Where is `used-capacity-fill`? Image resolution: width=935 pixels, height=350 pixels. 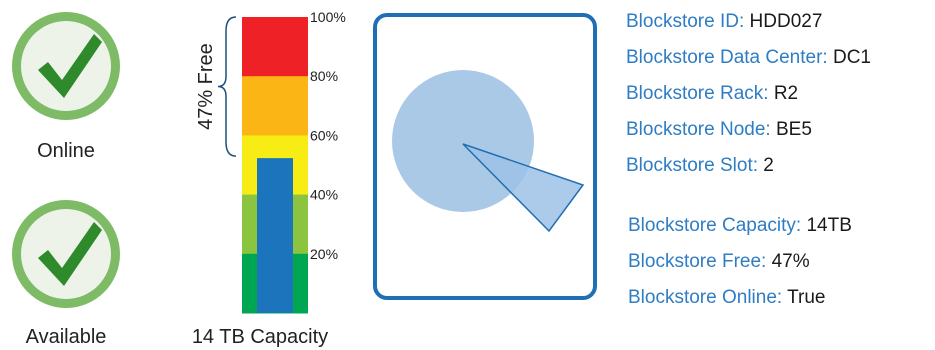 used-capacity-fill is located at coordinates (275, 235).